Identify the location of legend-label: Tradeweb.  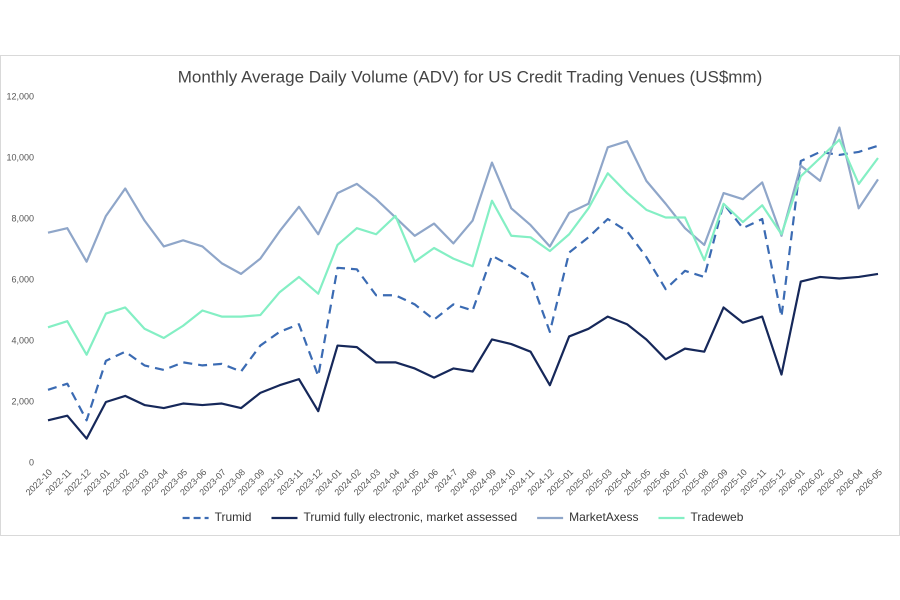
(716, 517).